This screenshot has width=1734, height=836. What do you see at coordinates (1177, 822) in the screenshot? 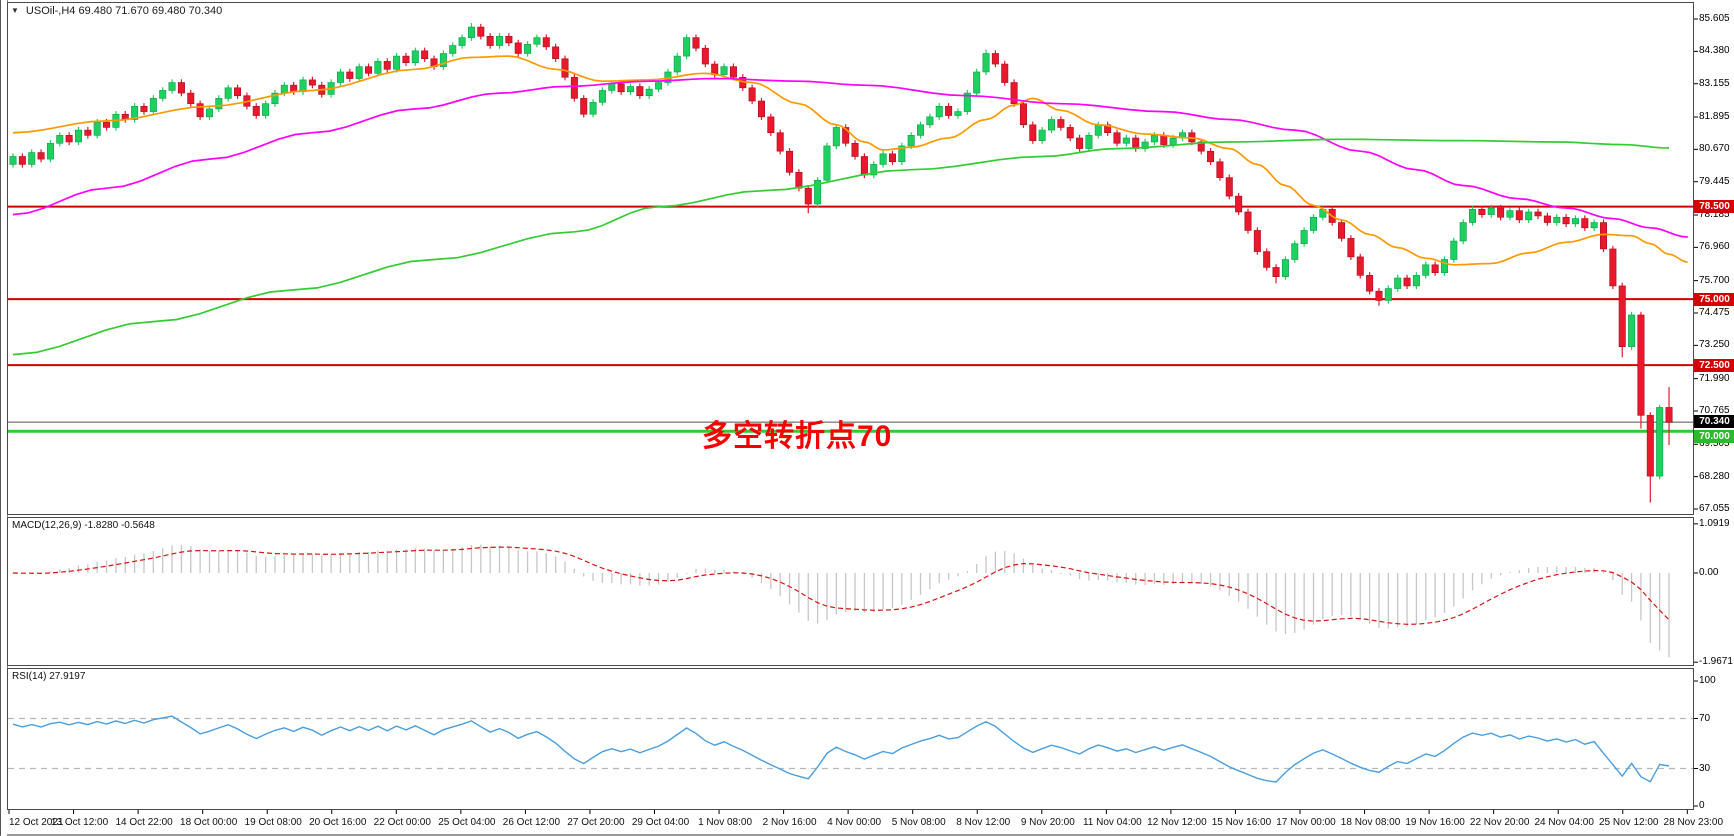
I see `time-tick-label: 12 Nov 12:00` at bounding box center [1177, 822].